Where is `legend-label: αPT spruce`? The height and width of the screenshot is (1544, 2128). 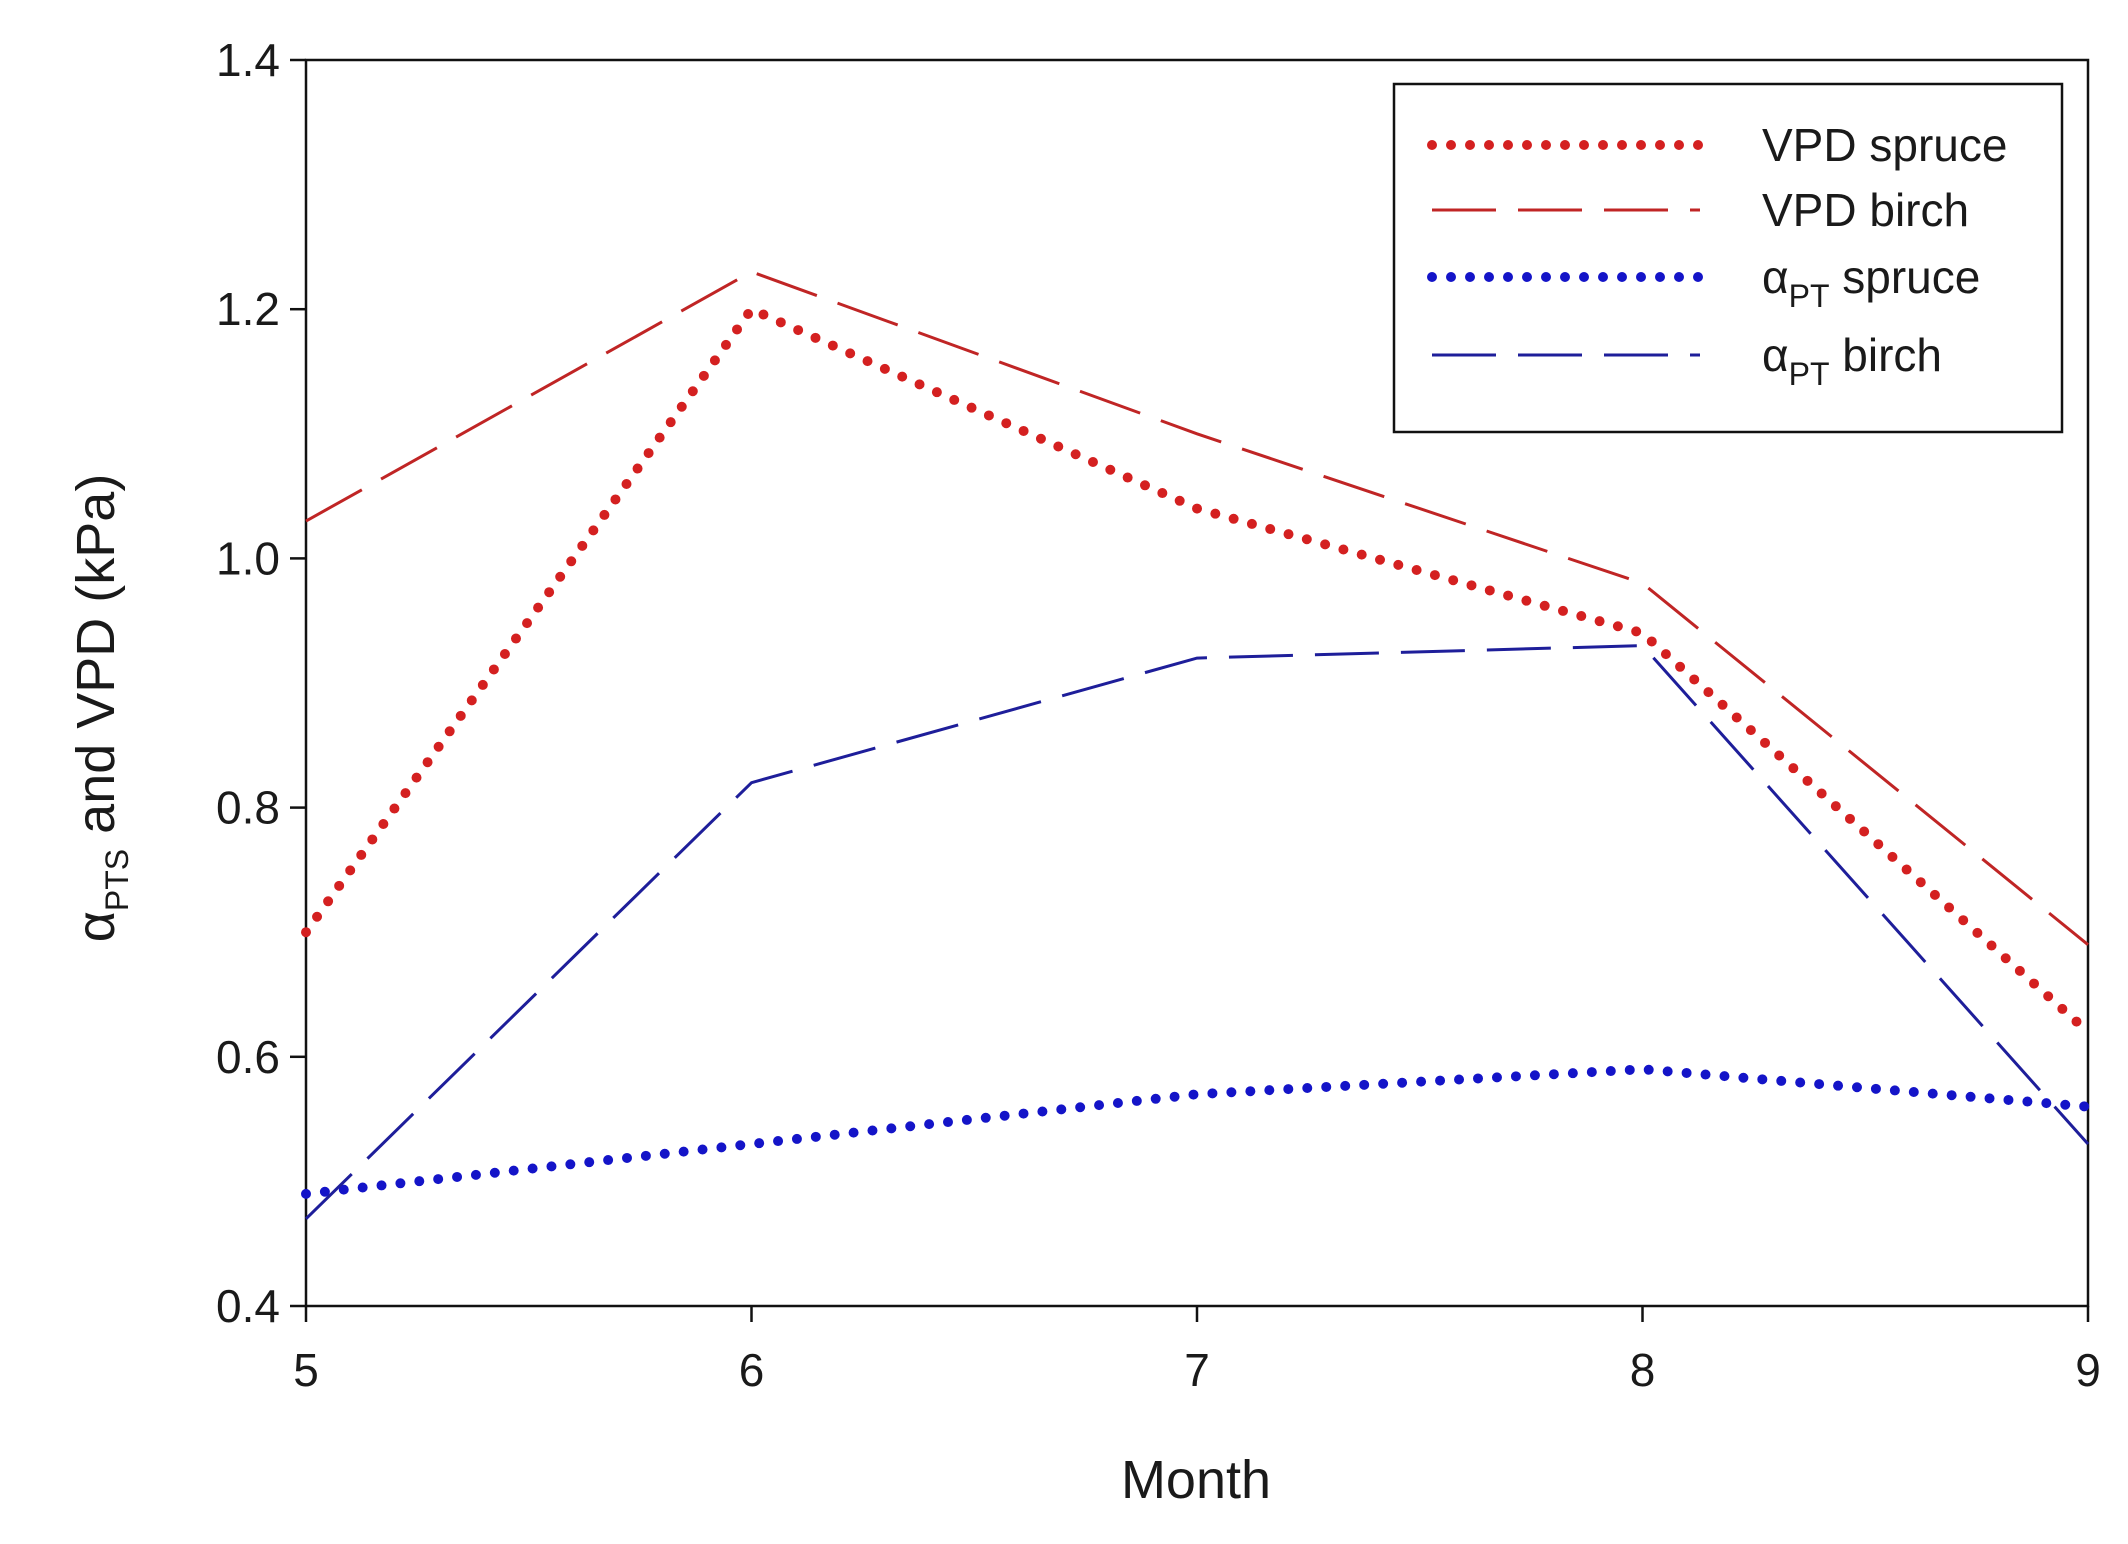 legend-label: αPT spruce is located at coordinates (1871, 282).